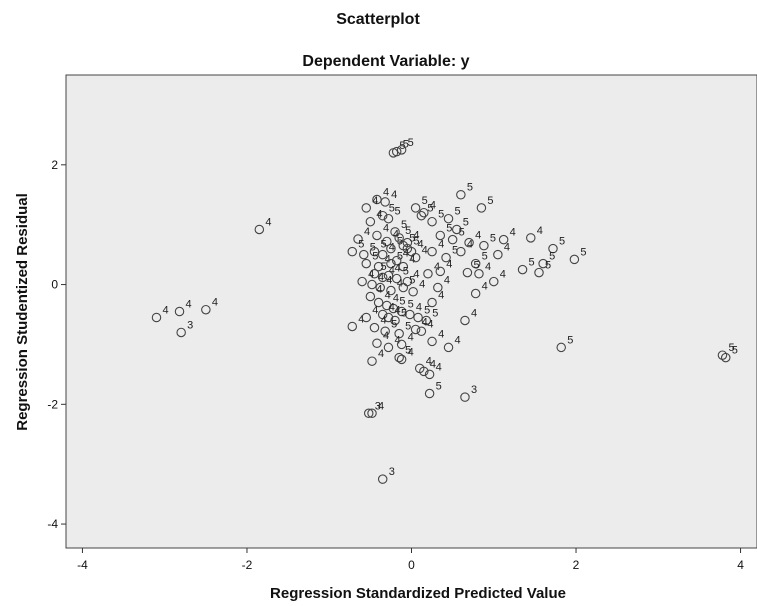  What do you see at coordinates (576, 565) in the screenshot?
I see `x-tick-label: 2` at bounding box center [576, 565].